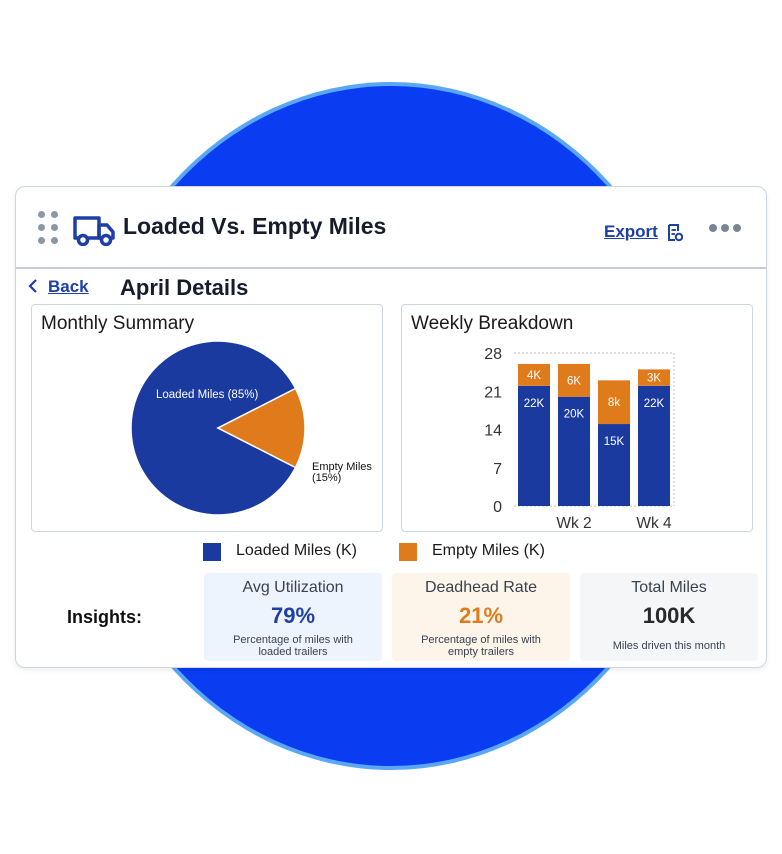  Describe the element at coordinates (293, 646) in the screenshot. I see `insight-description: Percentage of miles with loaded trailers` at that location.